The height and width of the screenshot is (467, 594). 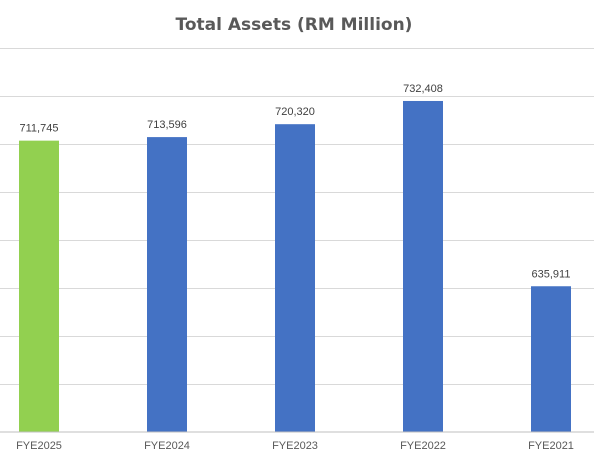 What do you see at coordinates (167, 446) in the screenshot?
I see `x-tick-label-fye2024: FYE2024` at bounding box center [167, 446].